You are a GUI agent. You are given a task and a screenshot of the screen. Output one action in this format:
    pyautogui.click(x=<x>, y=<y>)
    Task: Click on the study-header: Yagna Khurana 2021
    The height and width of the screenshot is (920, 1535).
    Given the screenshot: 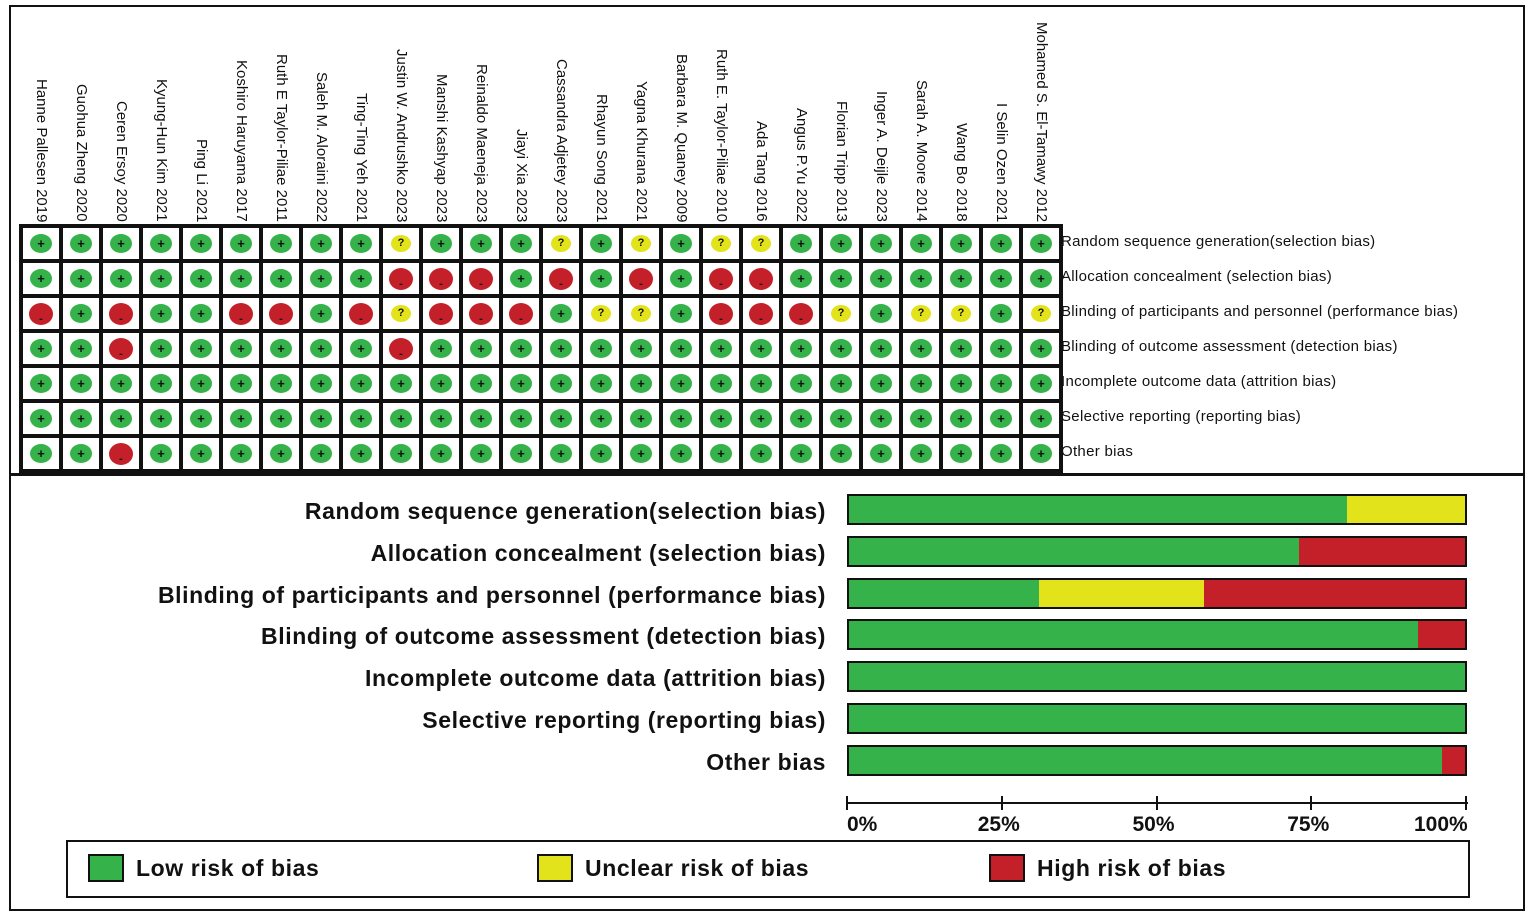 What is the action you would take?
    pyautogui.click(x=641, y=115)
    